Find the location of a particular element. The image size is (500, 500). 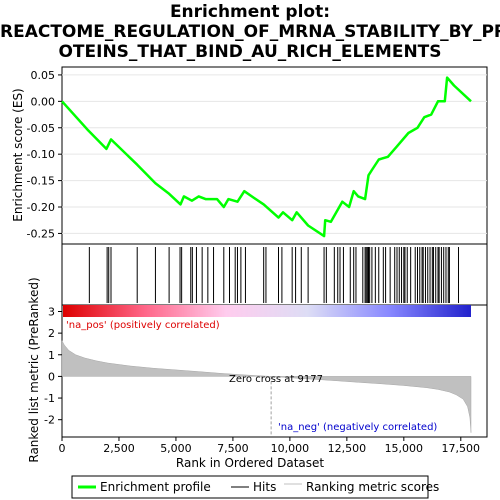

es-y-tick-label: -0.20 is located at coordinates (41, 207).